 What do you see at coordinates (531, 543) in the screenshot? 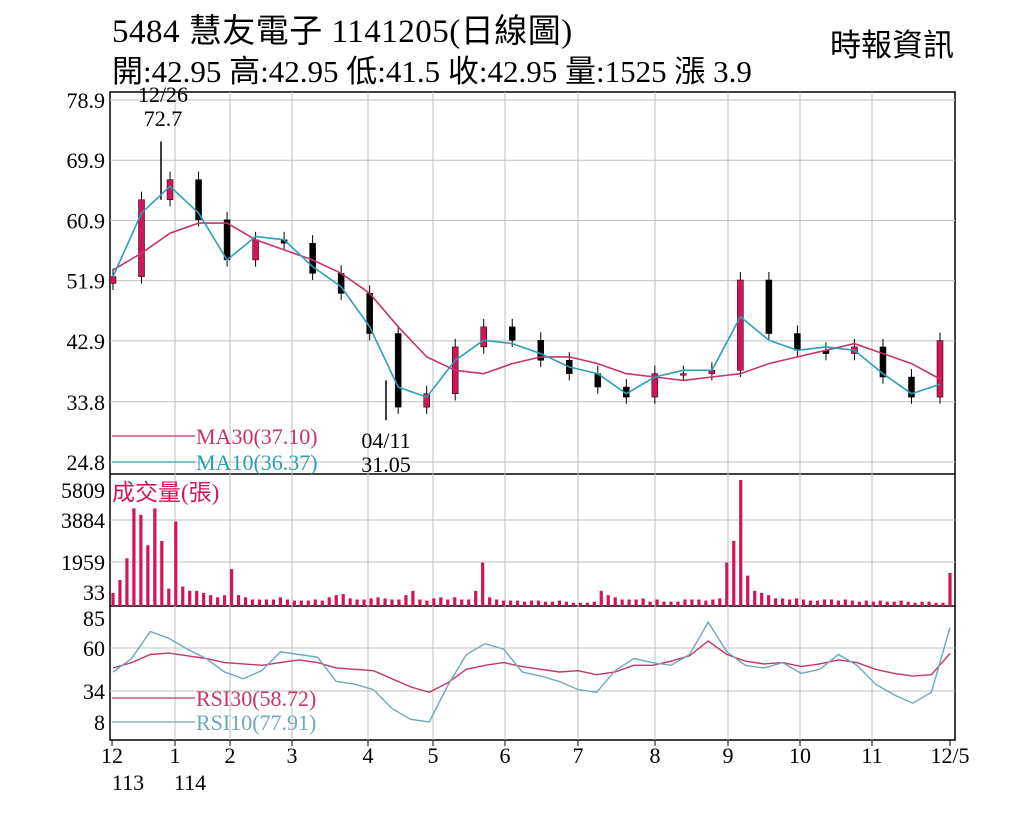
I see `volume-bars: 成交量(張)` at bounding box center [531, 543].